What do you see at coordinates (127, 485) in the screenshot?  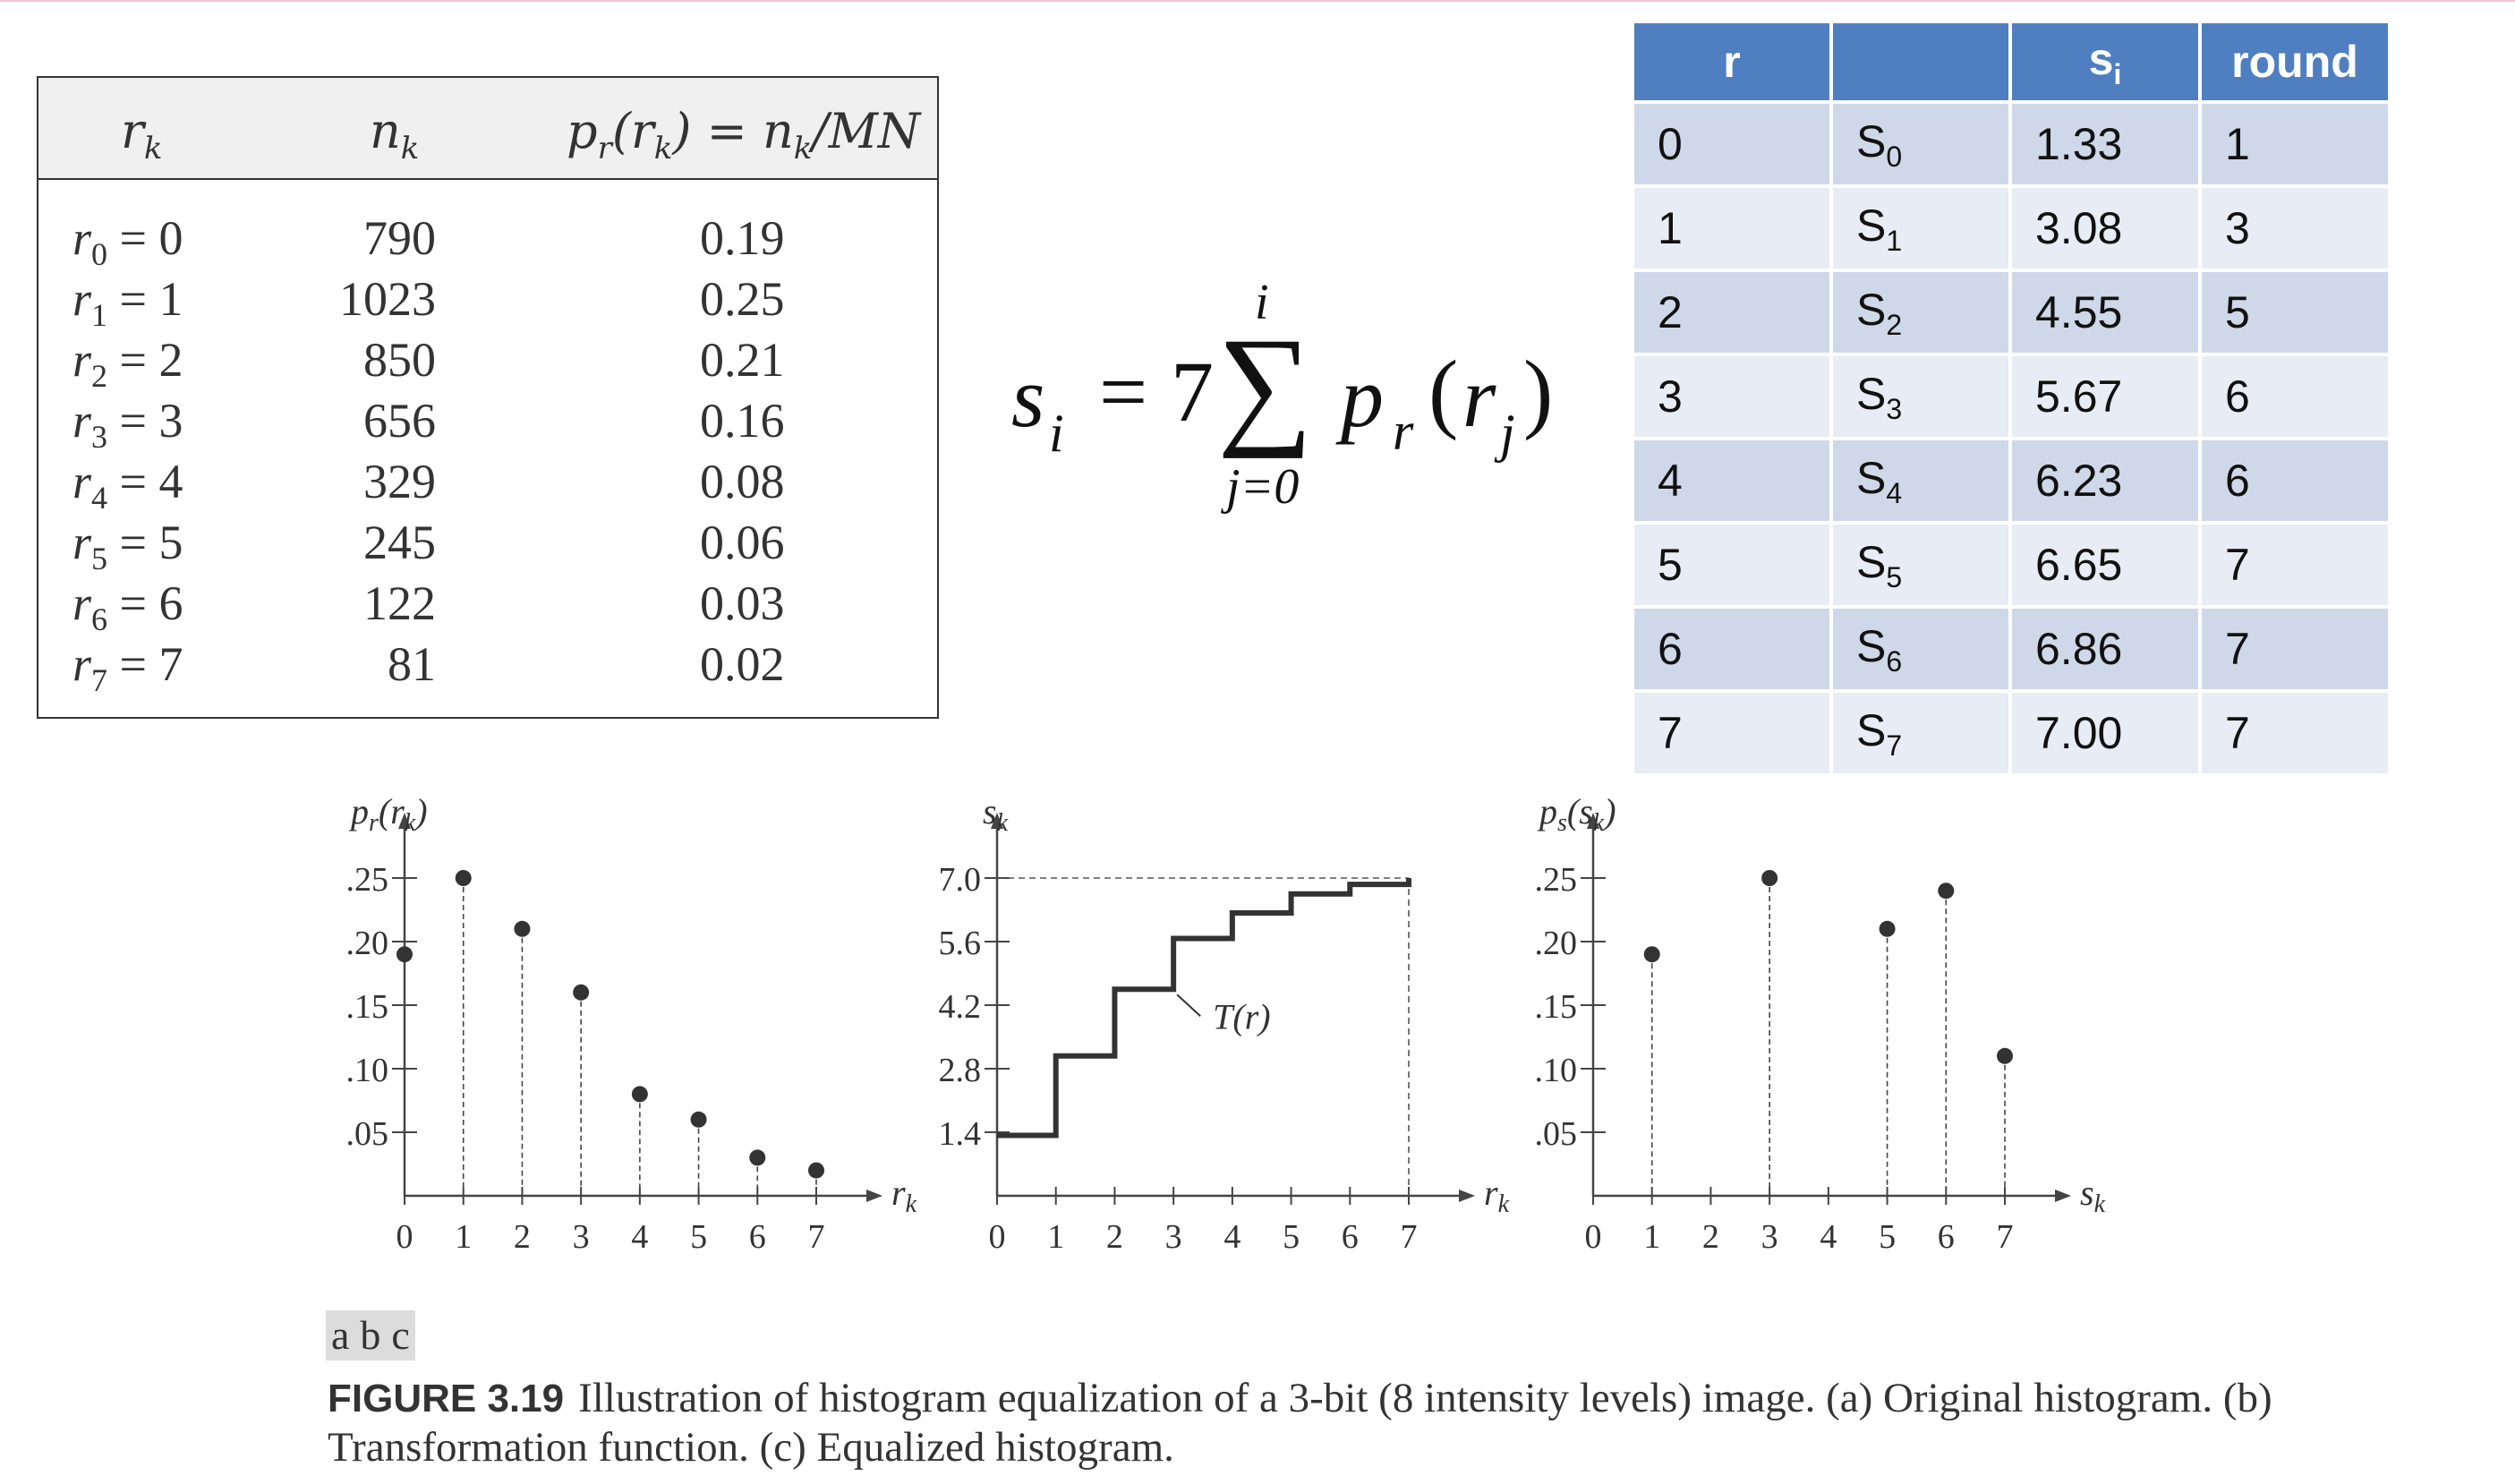 I see `rk-cell: r4 = 4` at bounding box center [127, 485].